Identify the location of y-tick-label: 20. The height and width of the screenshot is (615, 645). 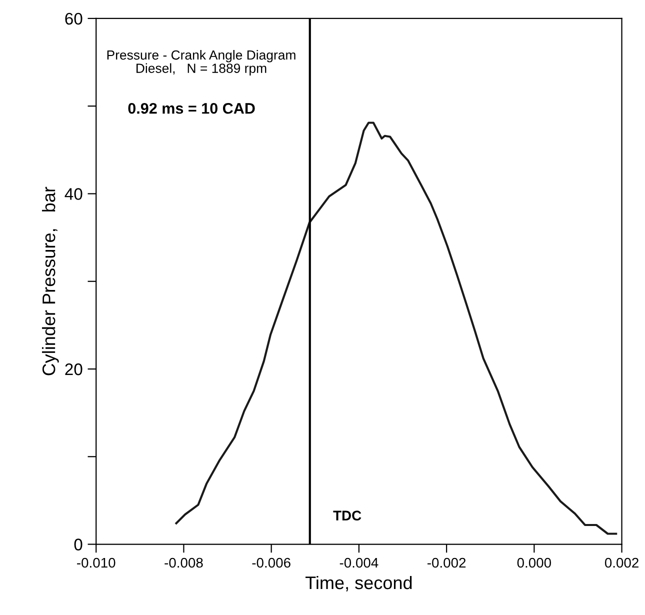
(73, 369).